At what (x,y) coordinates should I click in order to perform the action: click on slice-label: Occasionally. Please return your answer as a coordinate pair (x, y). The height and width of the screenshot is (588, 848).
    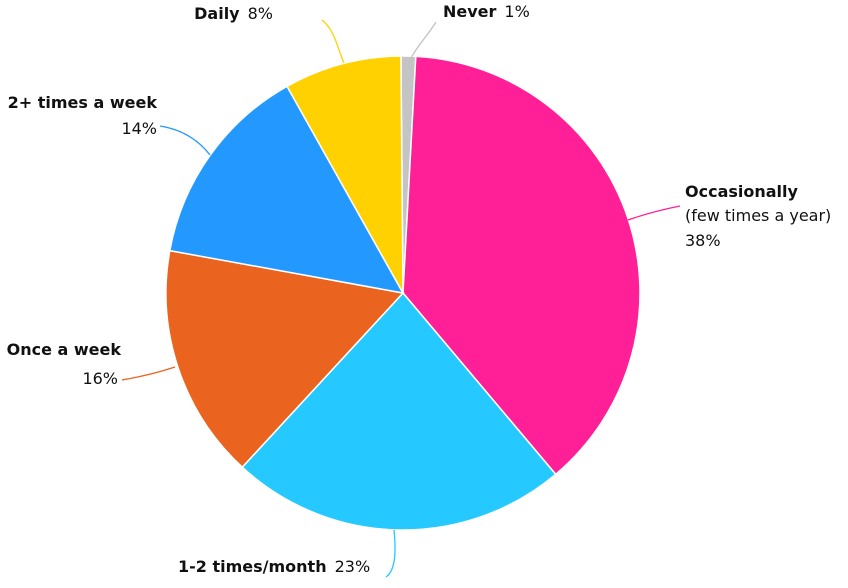
    Looking at the image, I should click on (742, 191).